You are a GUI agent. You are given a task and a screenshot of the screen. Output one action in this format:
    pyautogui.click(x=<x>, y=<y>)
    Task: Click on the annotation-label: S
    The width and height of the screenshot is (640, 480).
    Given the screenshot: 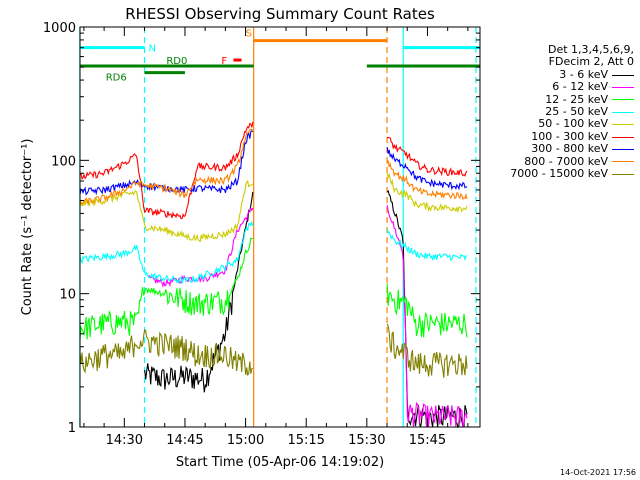 What is the action you would take?
    pyautogui.click(x=249, y=34)
    